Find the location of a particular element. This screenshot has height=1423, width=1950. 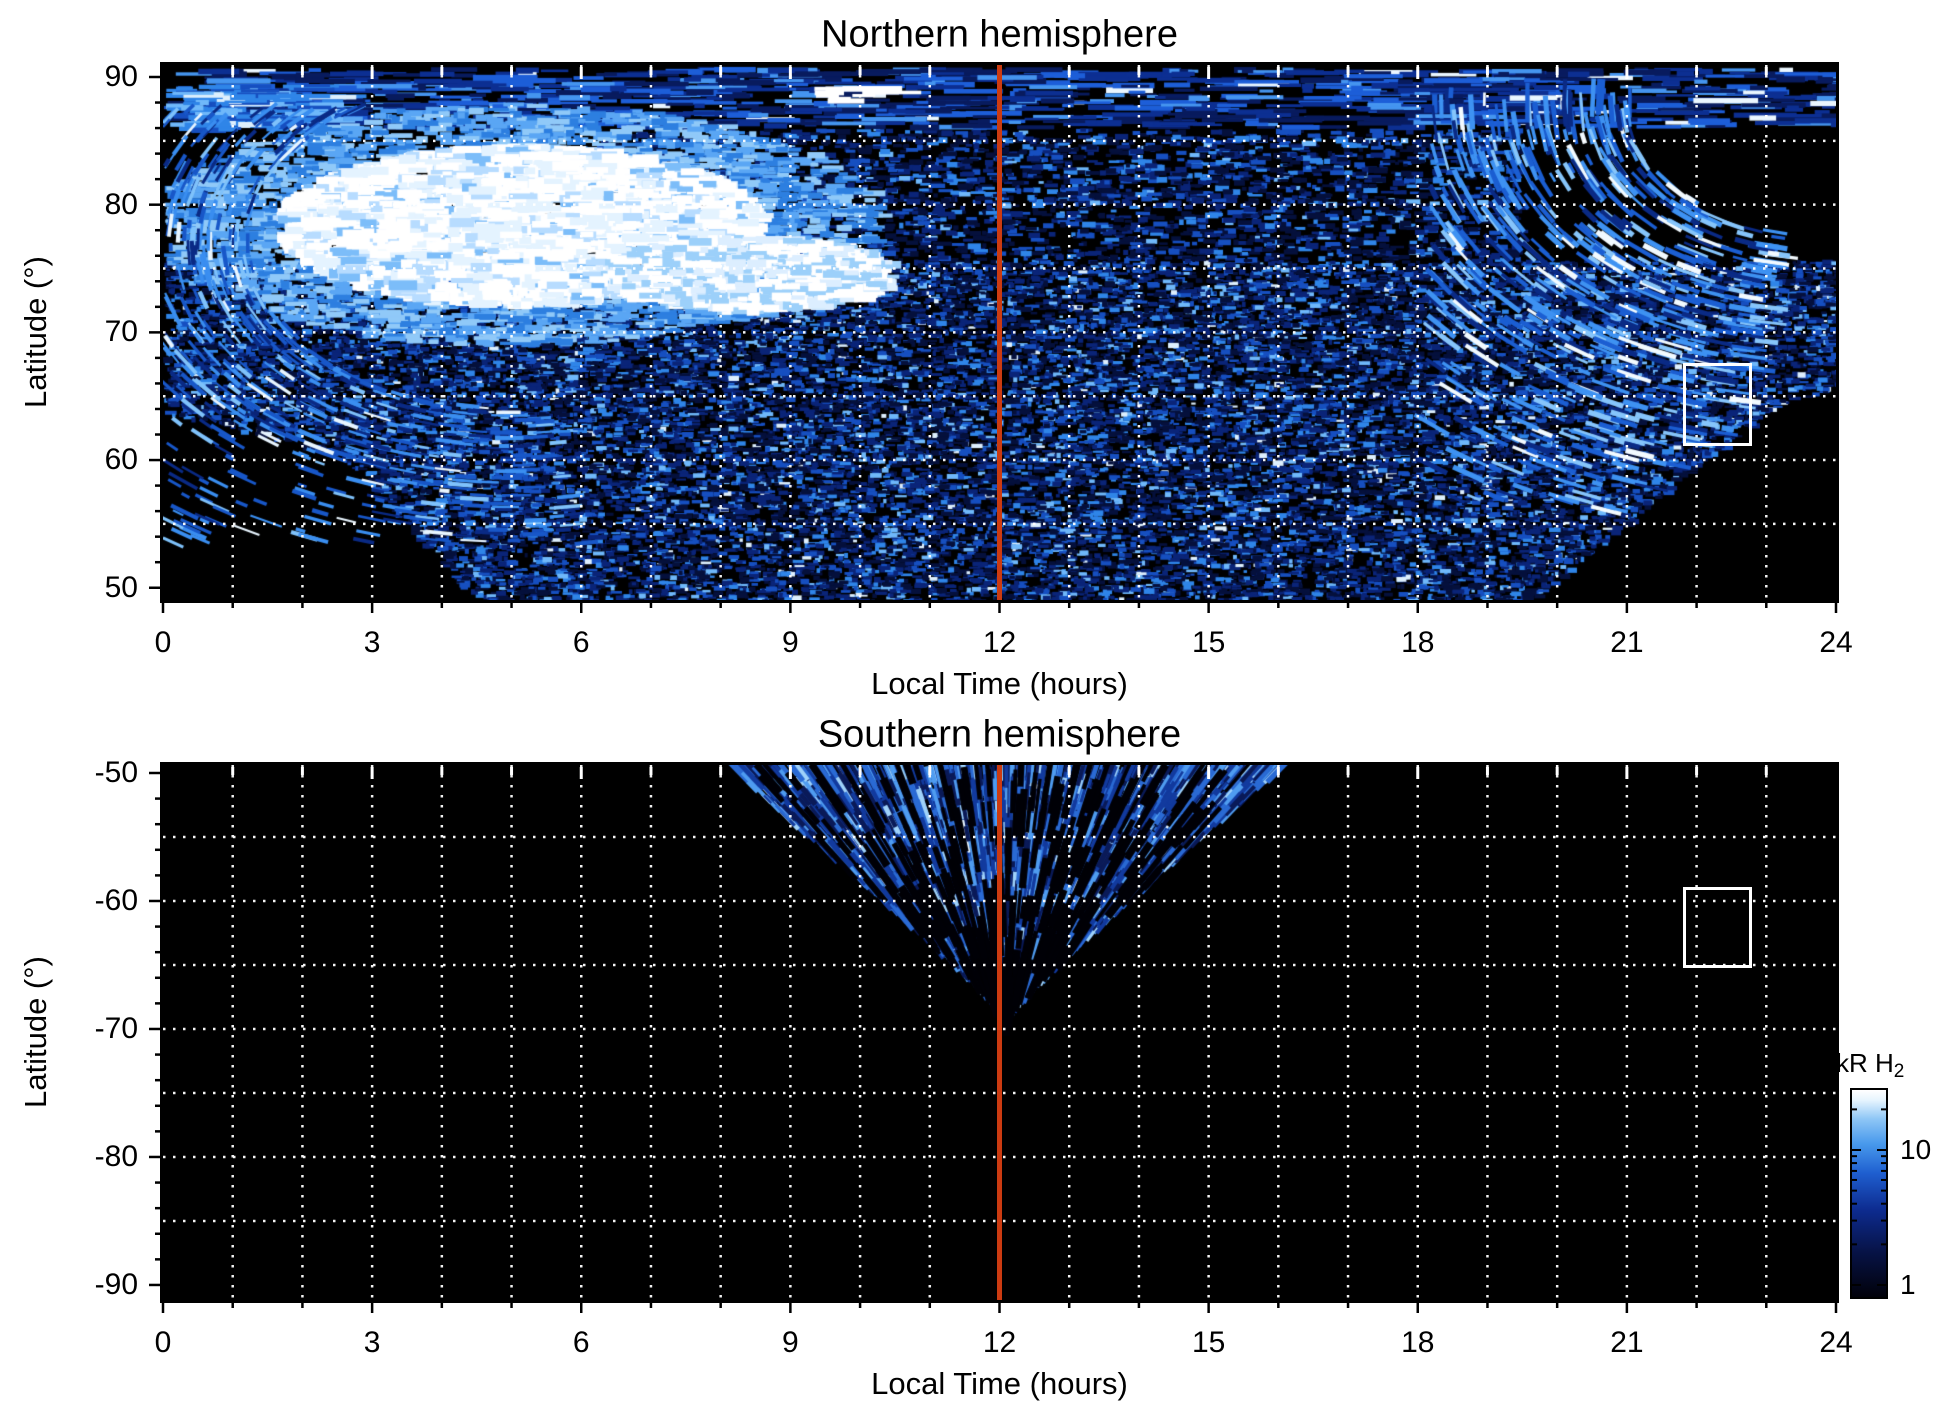

north-x-tick-label-3: 3 is located at coordinates (372, 642).